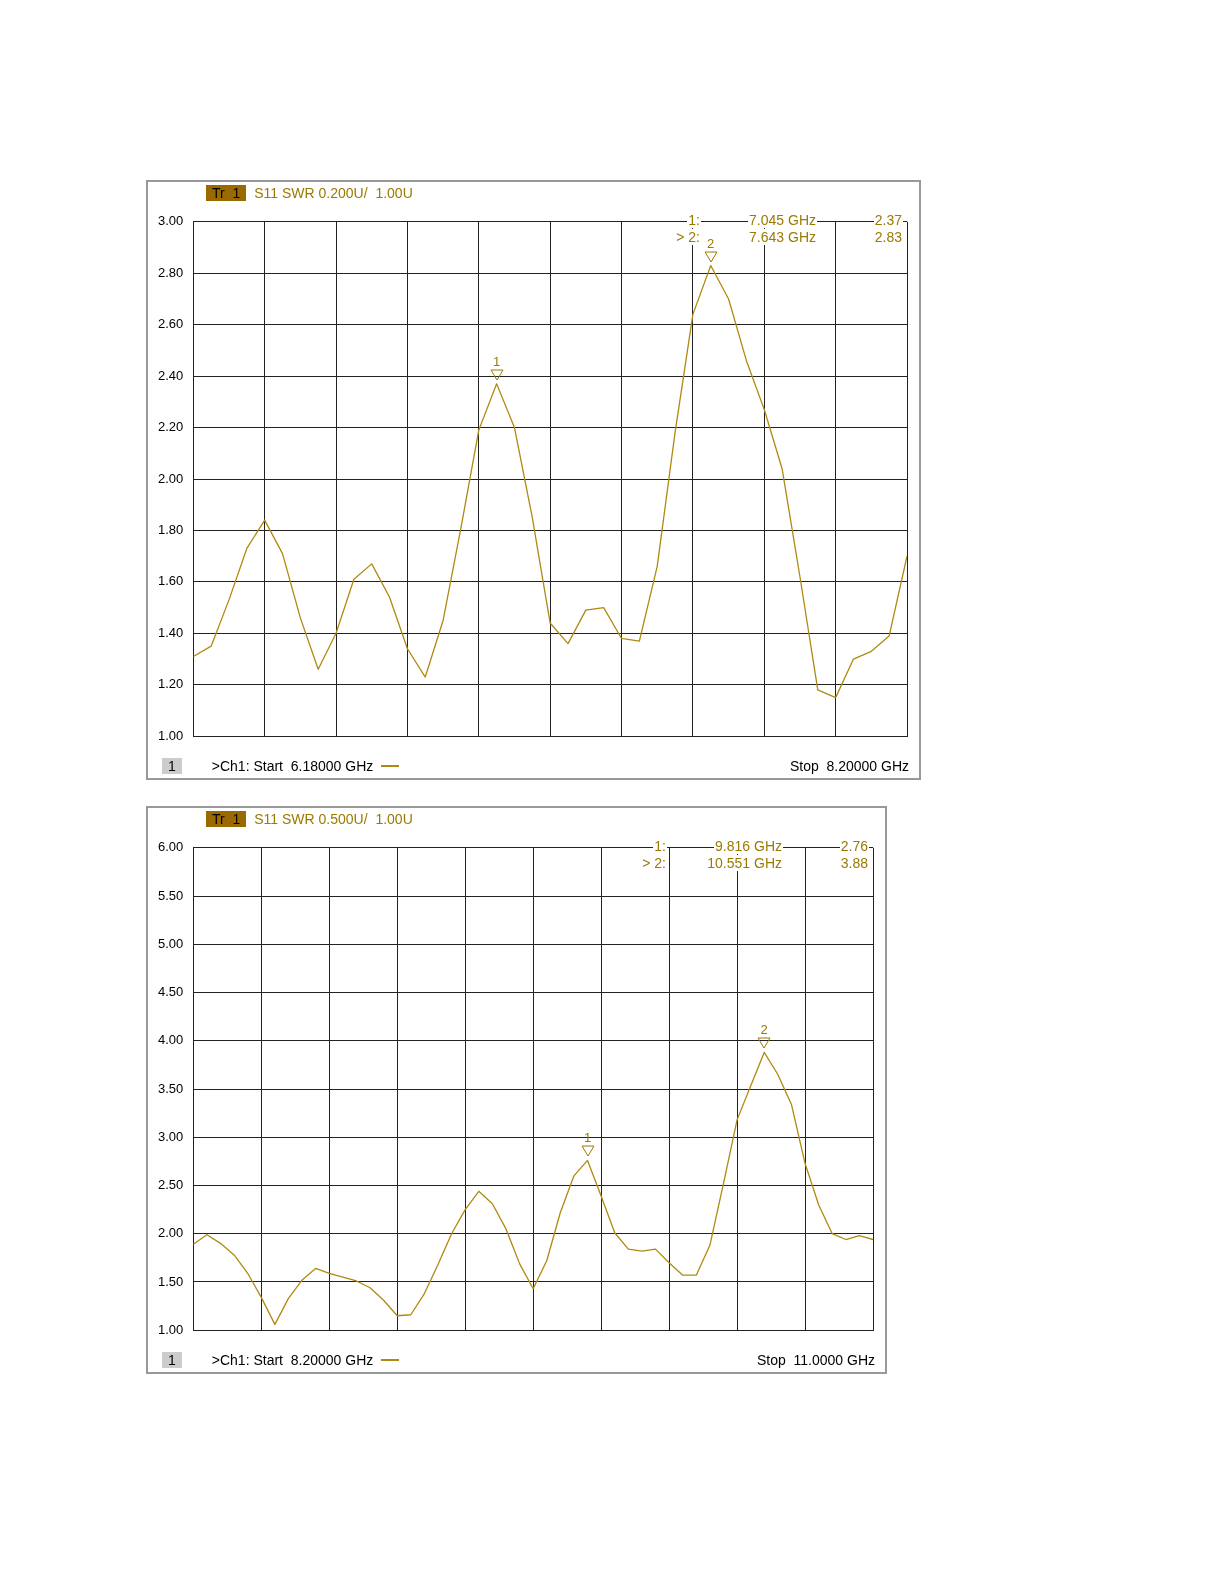 This screenshot has width=1224, height=1584. What do you see at coordinates (292, 766) in the screenshot?
I see `text: >Ch1: Start 6.18000 GHz` at bounding box center [292, 766].